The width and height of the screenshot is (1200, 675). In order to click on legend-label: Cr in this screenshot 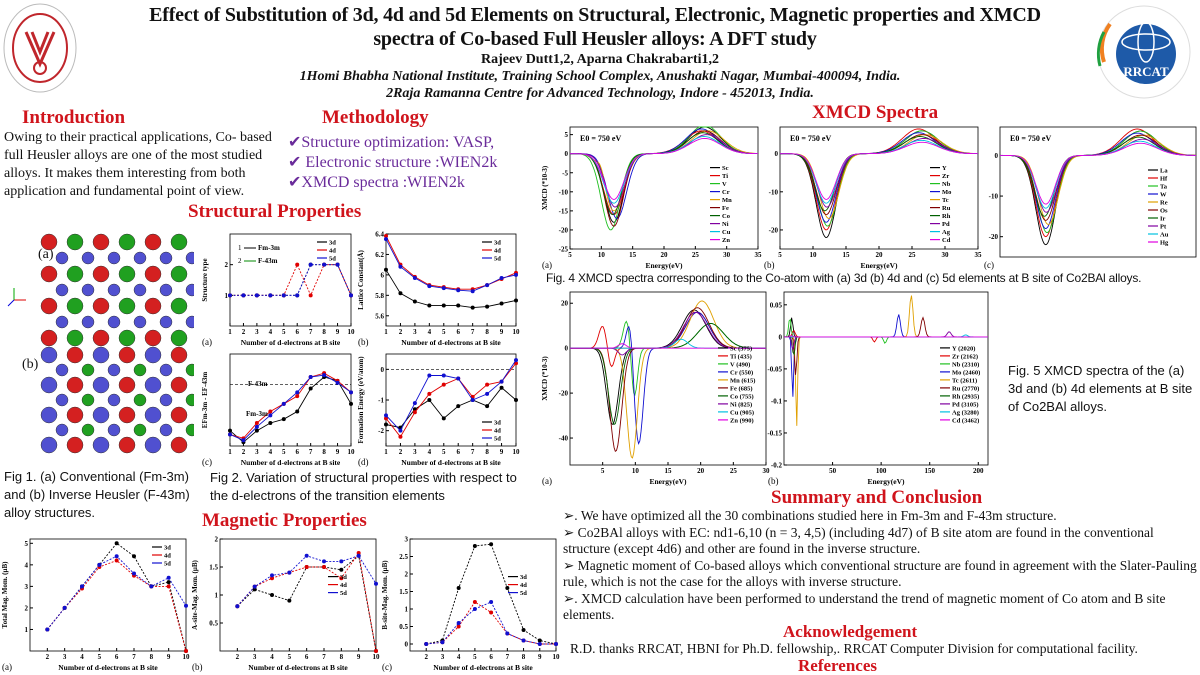, I will do `click(726, 192)`.